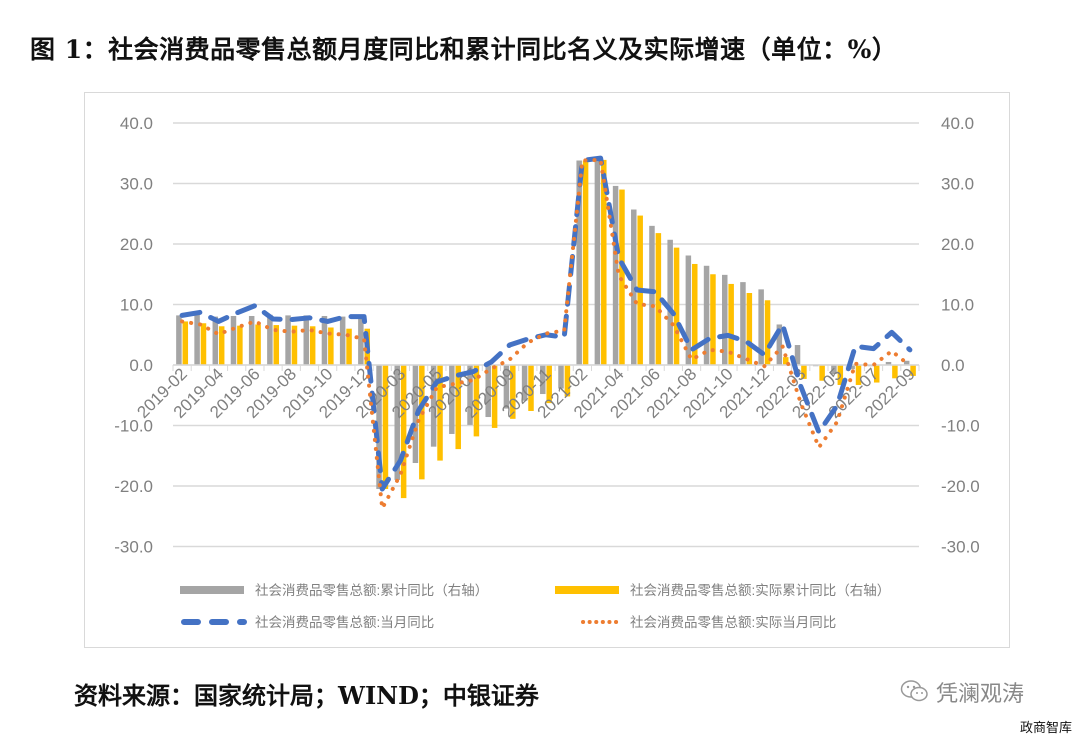  Describe the element at coordinates (133, 486) in the screenshot. I see `y-axis-left-tick: -20.0` at that location.